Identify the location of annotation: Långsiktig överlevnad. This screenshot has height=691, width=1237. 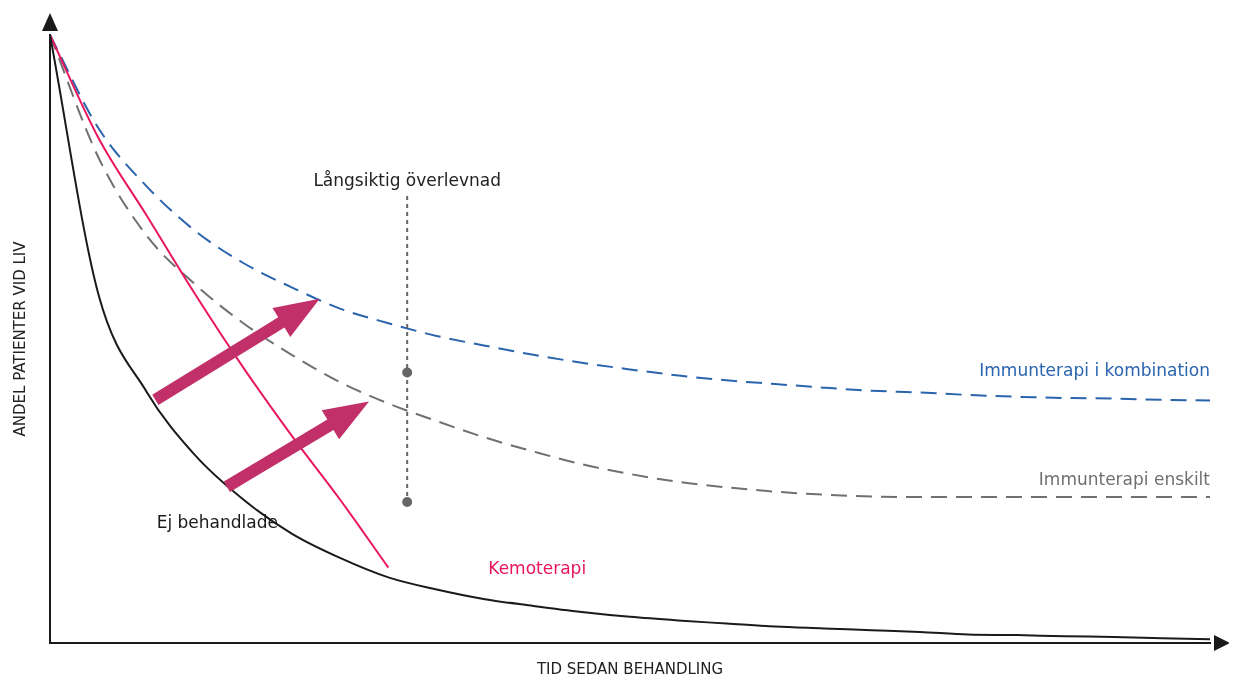
(407, 179).